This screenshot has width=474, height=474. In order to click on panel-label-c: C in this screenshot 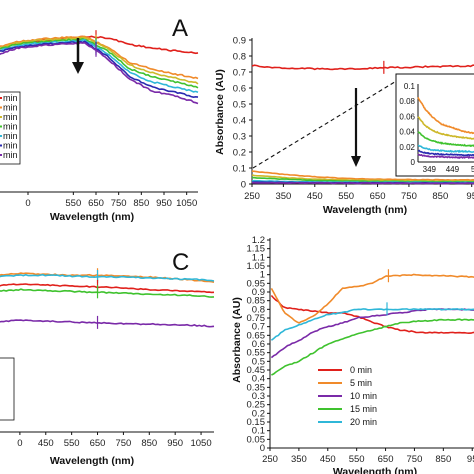, I will do `click(180, 262)`.